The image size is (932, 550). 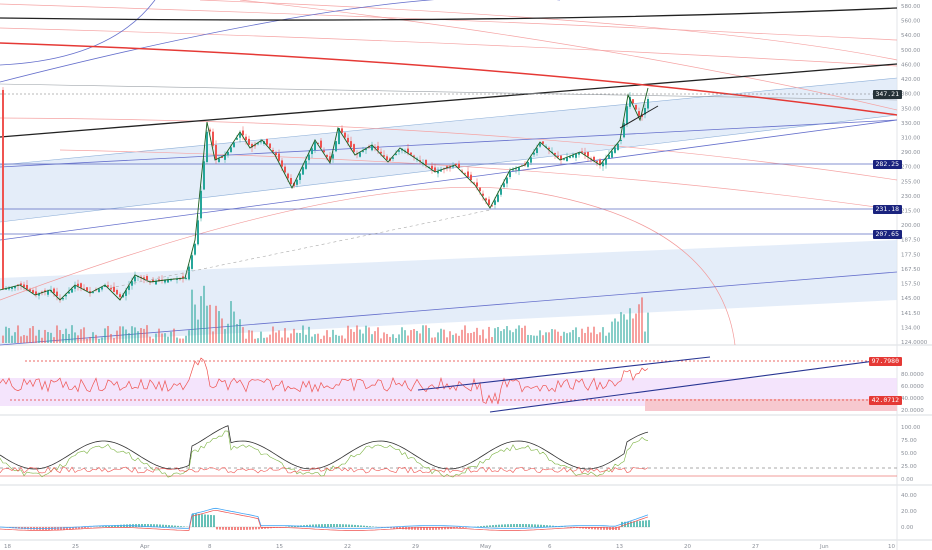 What do you see at coordinates (912, 393) in the screenshot?
I see `rsi-axis: 80.0000 60.0000 40.0000 20.0000` at bounding box center [912, 393].